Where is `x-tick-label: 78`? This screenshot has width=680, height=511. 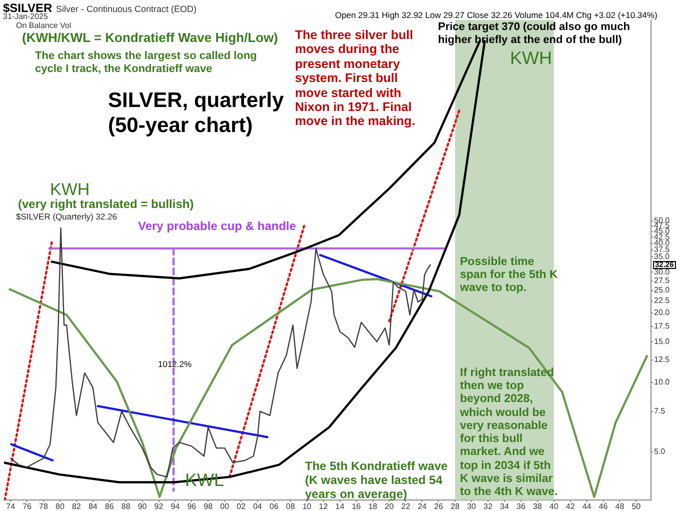
x-tick-label: 78 is located at coordinates (44, 506).